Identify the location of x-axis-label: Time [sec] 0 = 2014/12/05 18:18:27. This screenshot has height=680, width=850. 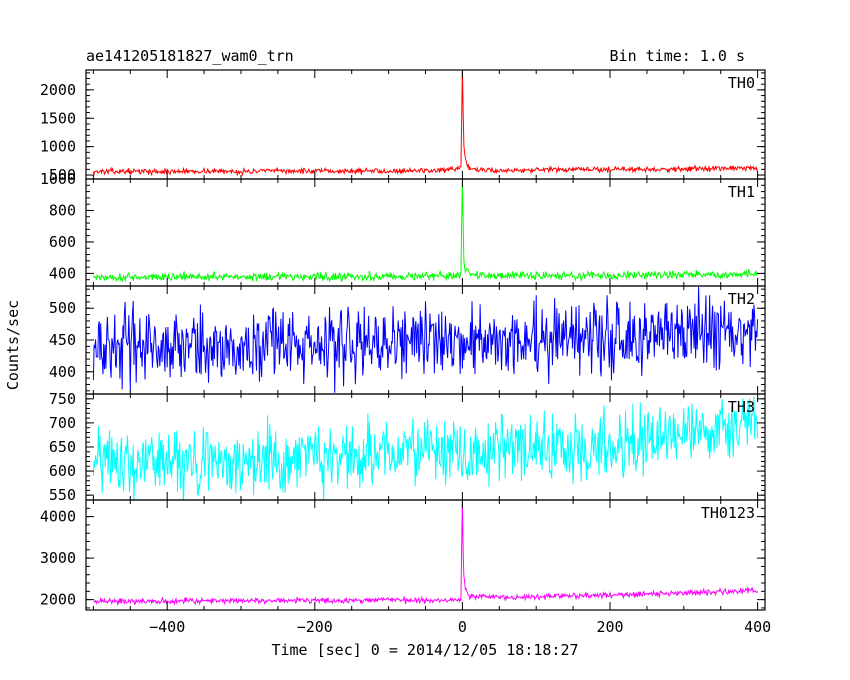
(424, 650).